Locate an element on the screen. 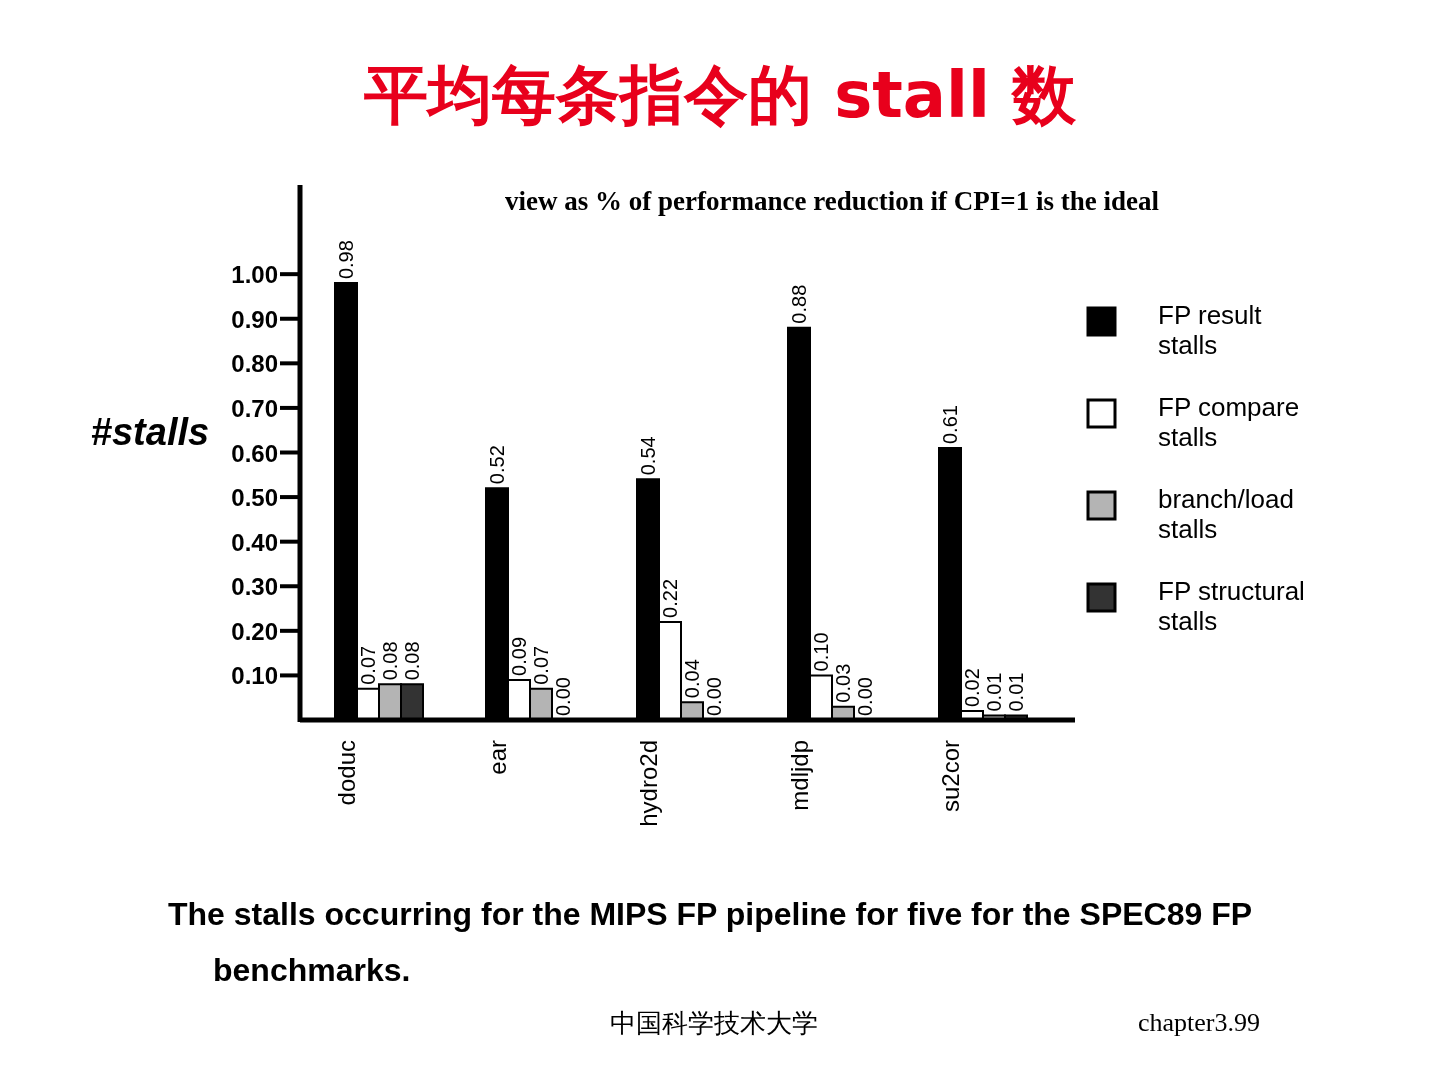 The image size is (1440, 1080). y-tick-label: 0.20 is located at coordinates (254, 631).